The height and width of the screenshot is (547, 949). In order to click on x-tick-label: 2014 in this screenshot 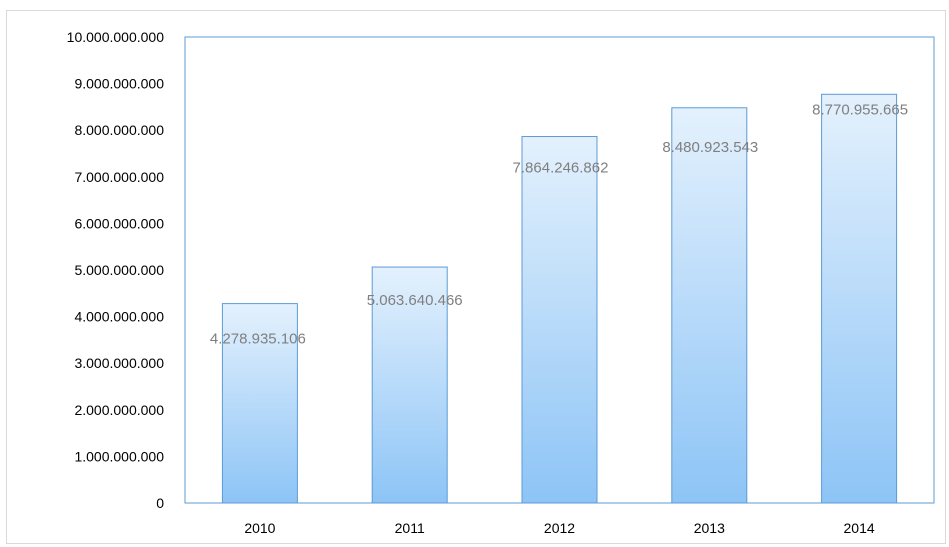, I will do `click(859, 528)`.